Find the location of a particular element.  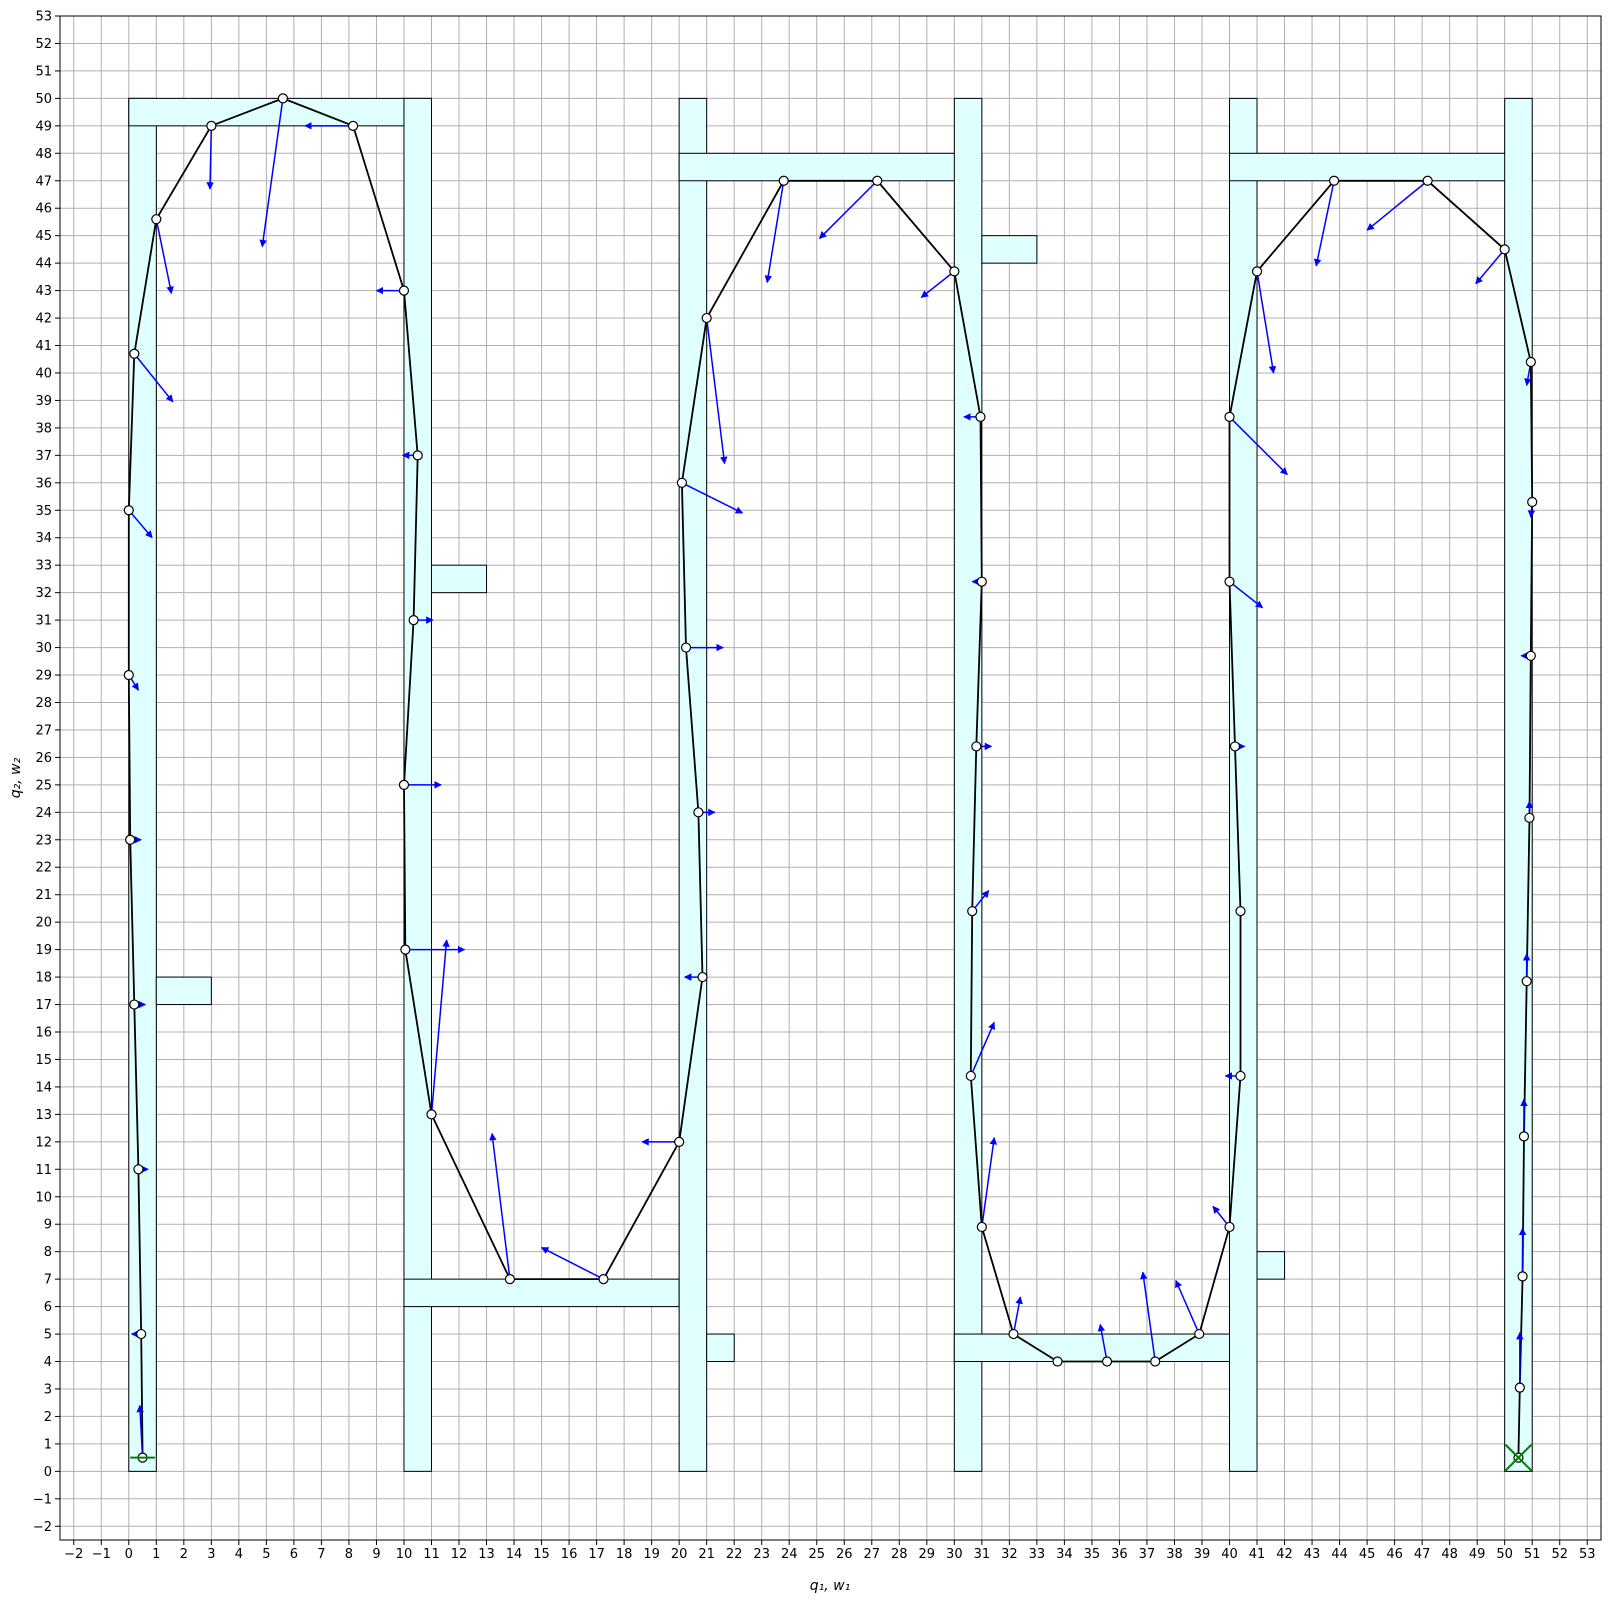

x-tick-label: 53 is located at coordinates (1587, 1554).